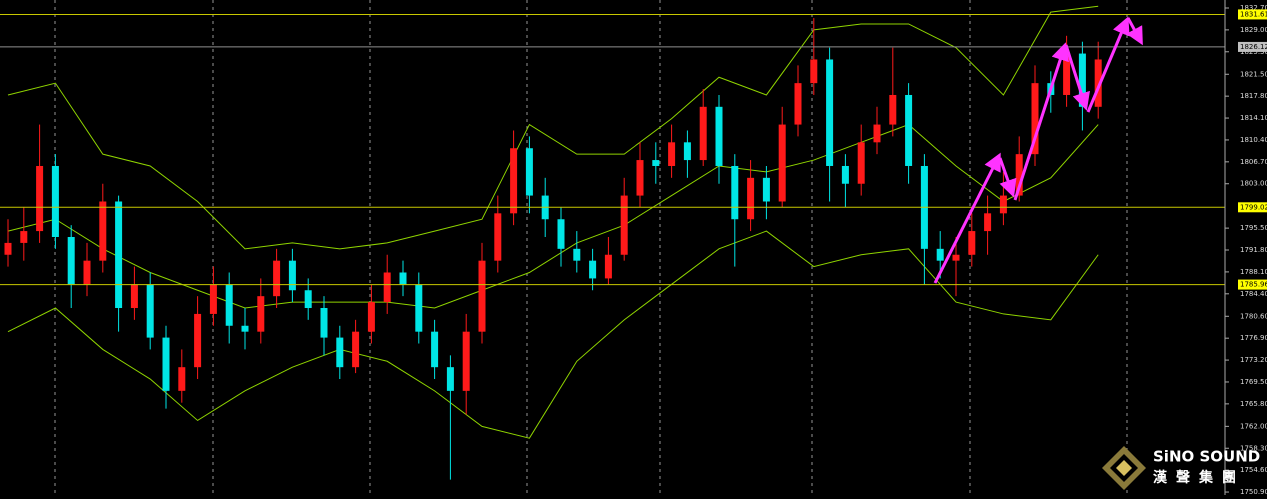  Describe the element at coordinates (1206, 457) in the screenshot. I see `logo-name: SiNO SOUND` at that location.